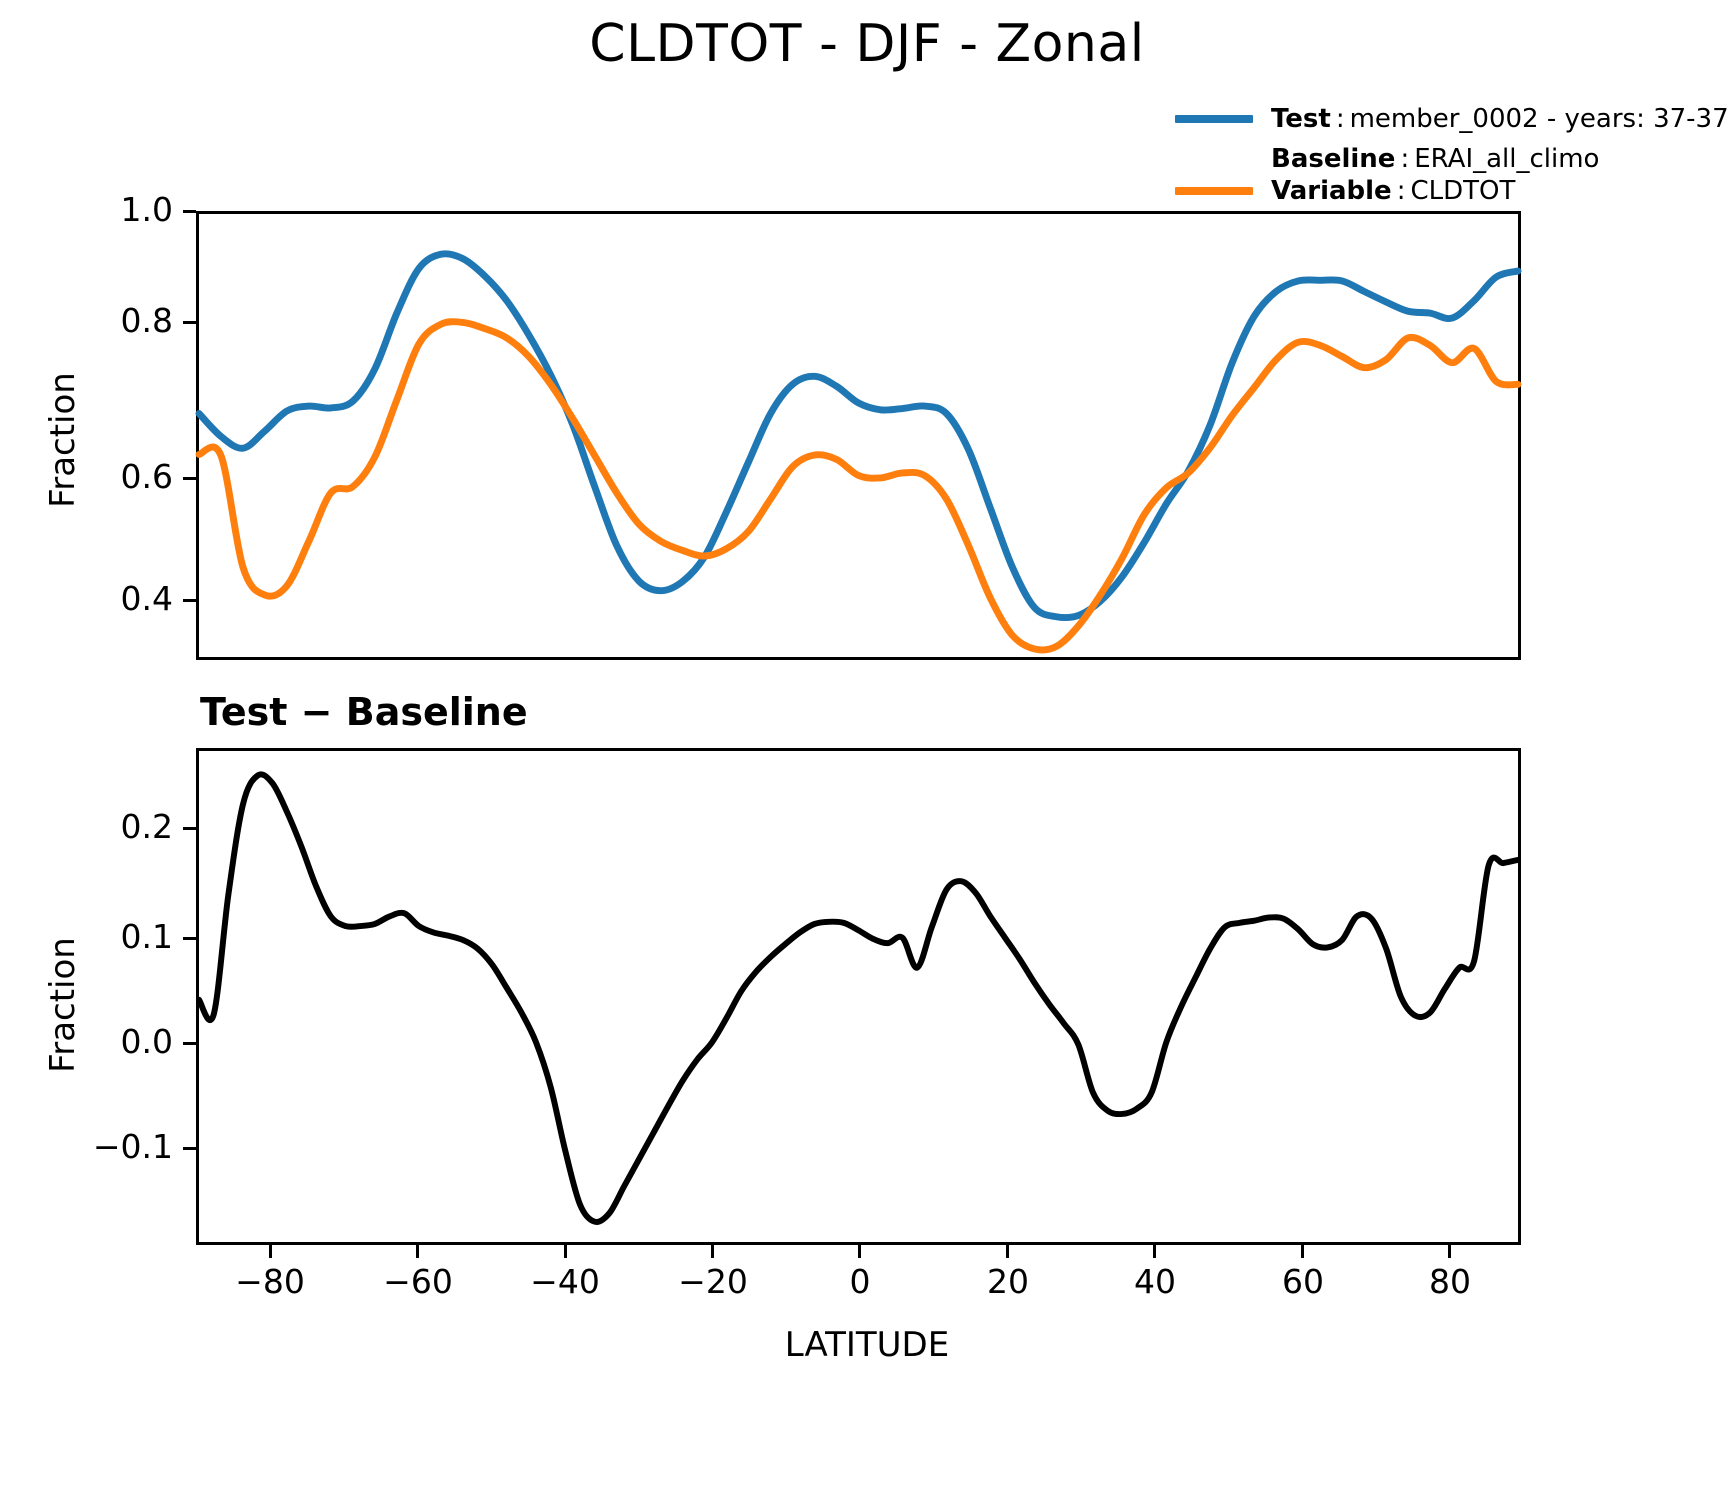 The image size is (1734, 1496). What do you see at coordinates (1507, 159) in the screenshot?
I see `legend-value-baseline: ERAI_all_climo` at bounding box center [1507, 159].